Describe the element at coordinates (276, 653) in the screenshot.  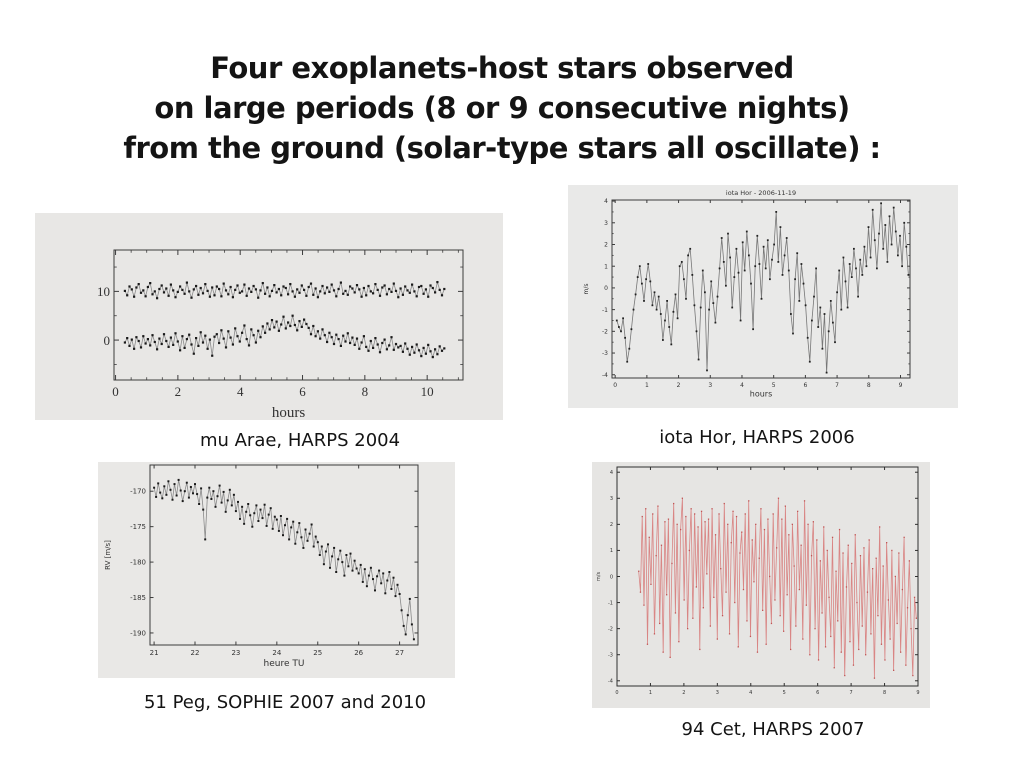
I see `svg-text: 24` at that location.